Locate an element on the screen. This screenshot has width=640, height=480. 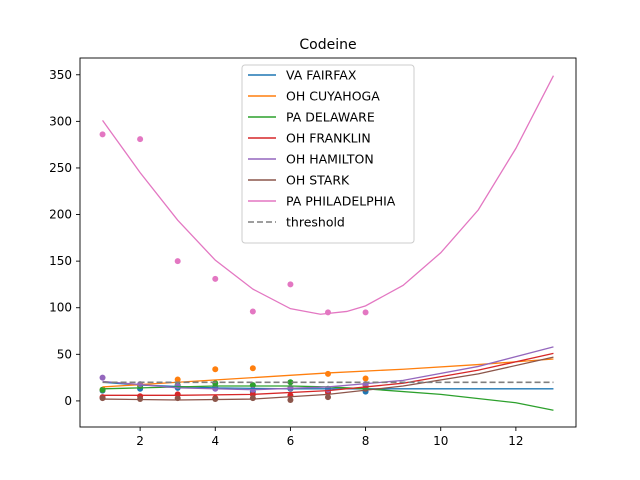
x-tick-label: 12 is located at coordinates (515, 441).